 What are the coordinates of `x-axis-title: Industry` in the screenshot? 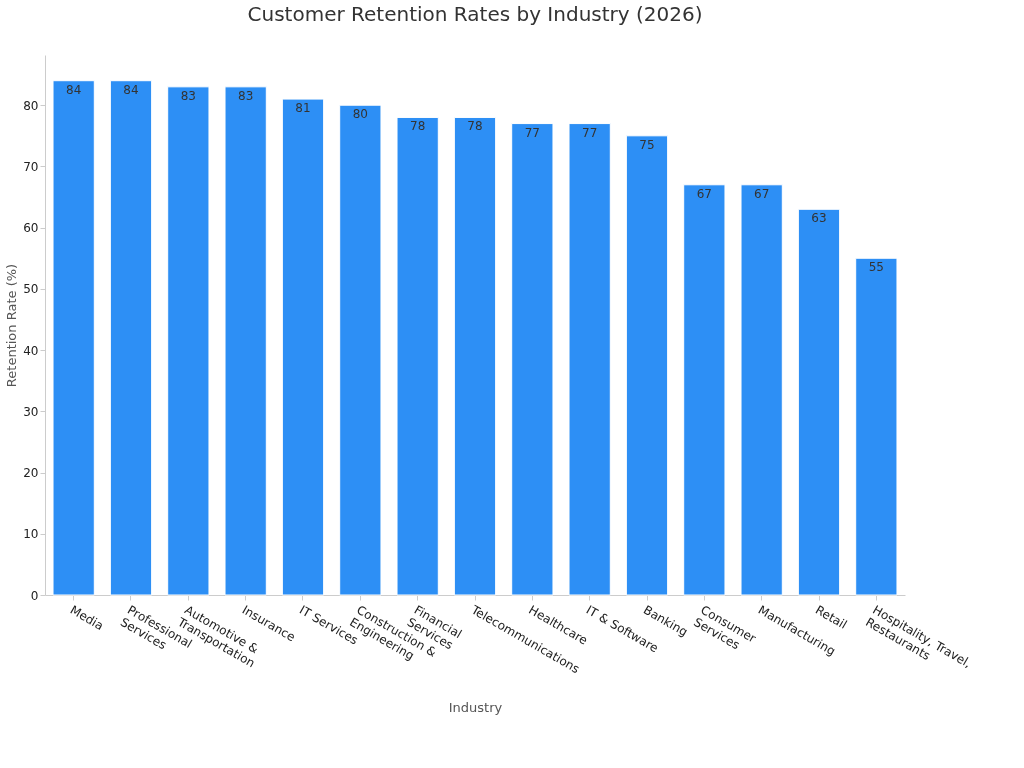 It's located at (475, 707).